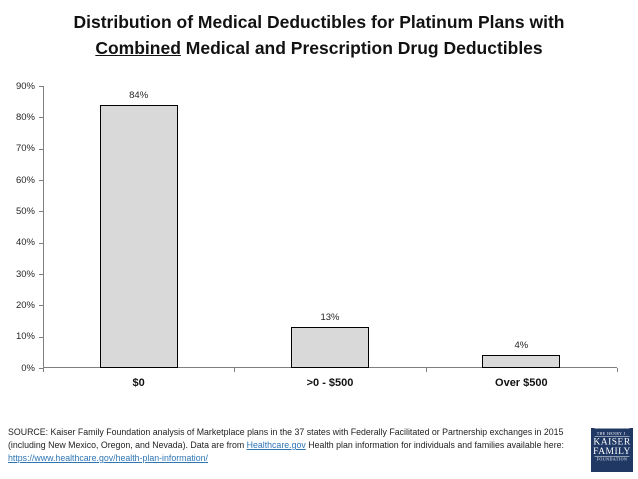  I want to click on x-category-label: Over $500, so click(521, 383).